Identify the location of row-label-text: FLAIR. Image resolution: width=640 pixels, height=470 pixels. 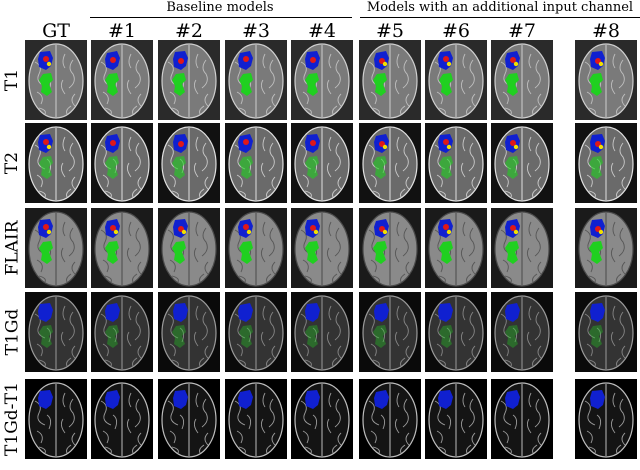
(12, 248).